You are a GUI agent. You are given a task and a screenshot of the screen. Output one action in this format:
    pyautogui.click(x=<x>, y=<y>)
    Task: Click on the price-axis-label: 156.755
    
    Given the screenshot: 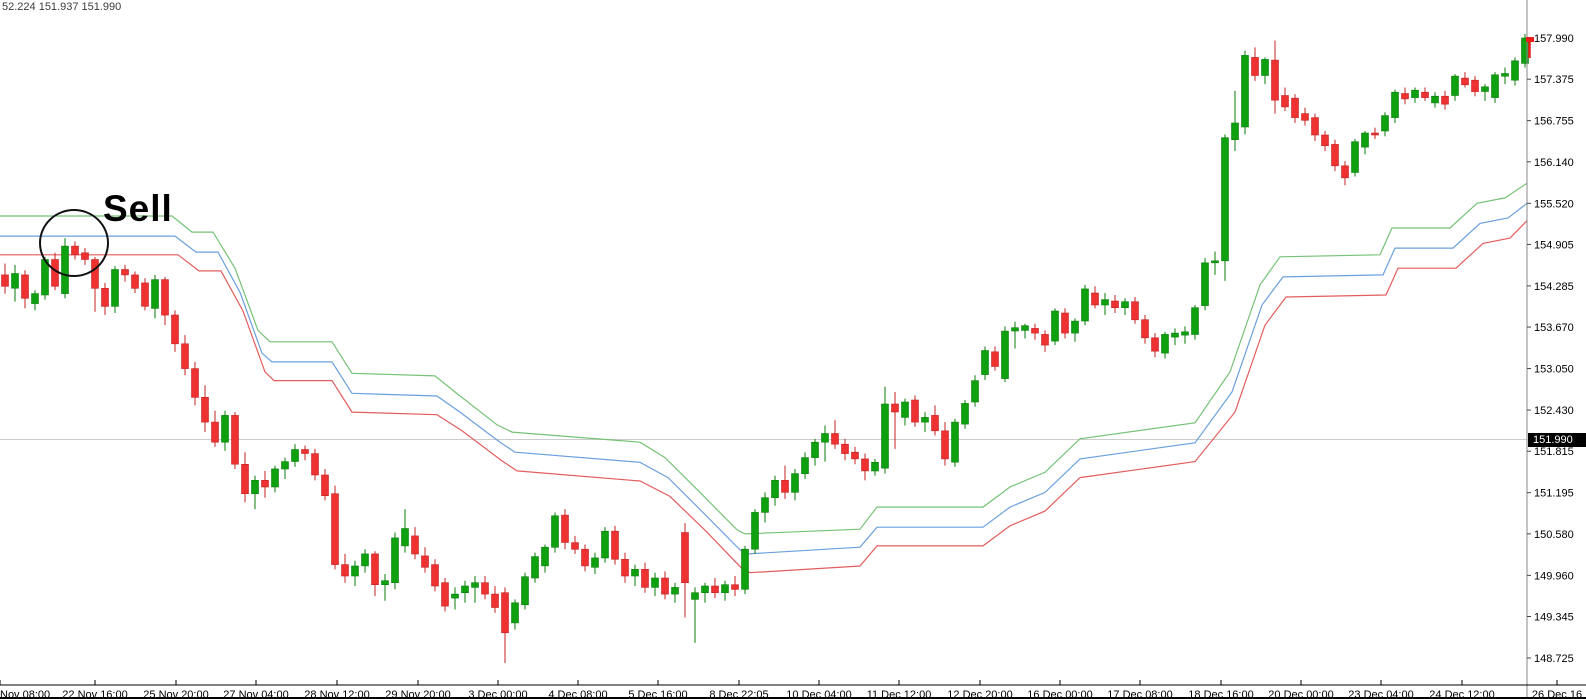 What is the action you would take?
    pyautogui.click(x=1554, y=122)
    